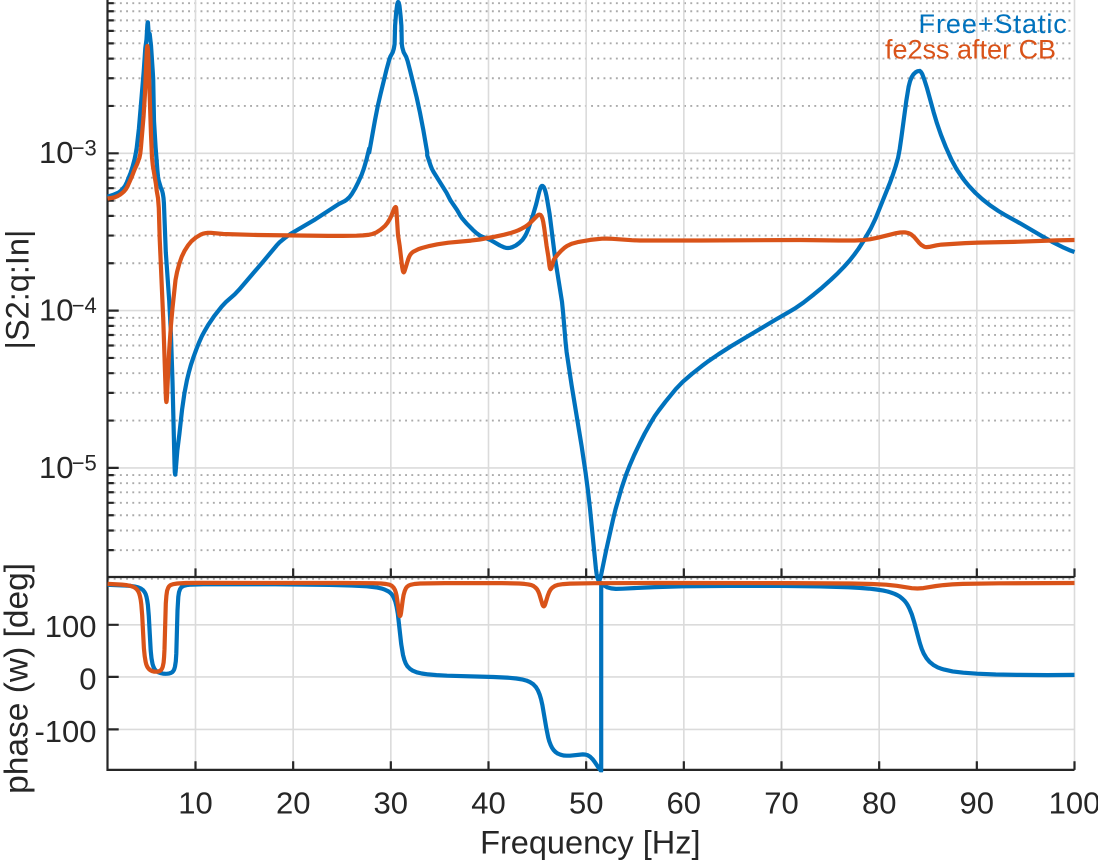 This screenshot has width=1098, height=860. I want to click on svg-text: 40, so click(488, 802).